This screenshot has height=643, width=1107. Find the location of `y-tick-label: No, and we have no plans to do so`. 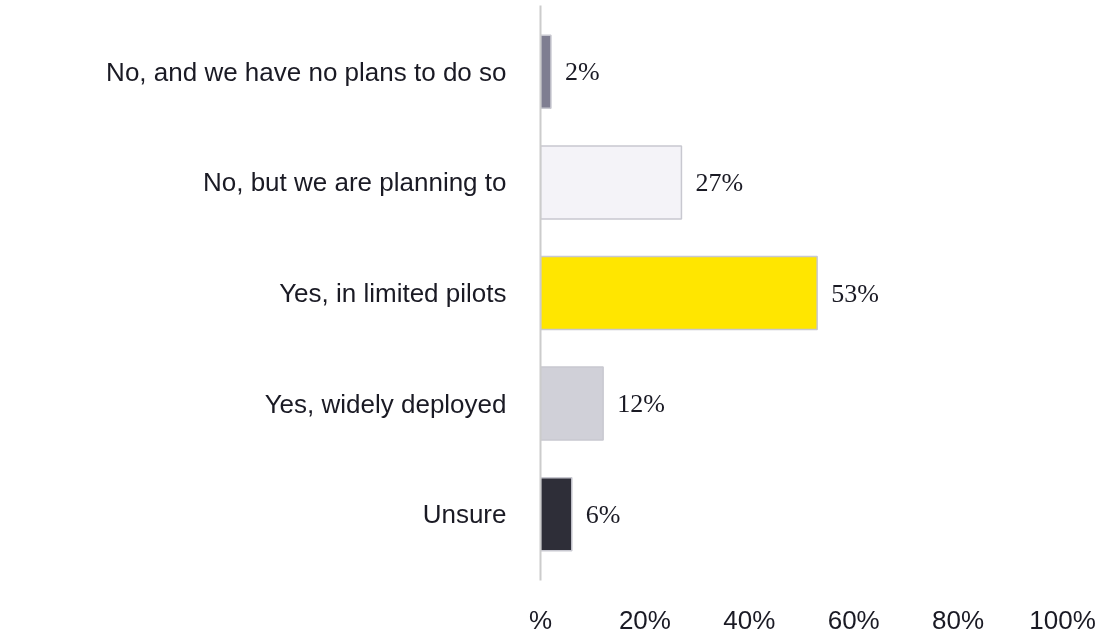

y-tick-label: No, and we have no plans to do so is located at coordinates (306, 71).